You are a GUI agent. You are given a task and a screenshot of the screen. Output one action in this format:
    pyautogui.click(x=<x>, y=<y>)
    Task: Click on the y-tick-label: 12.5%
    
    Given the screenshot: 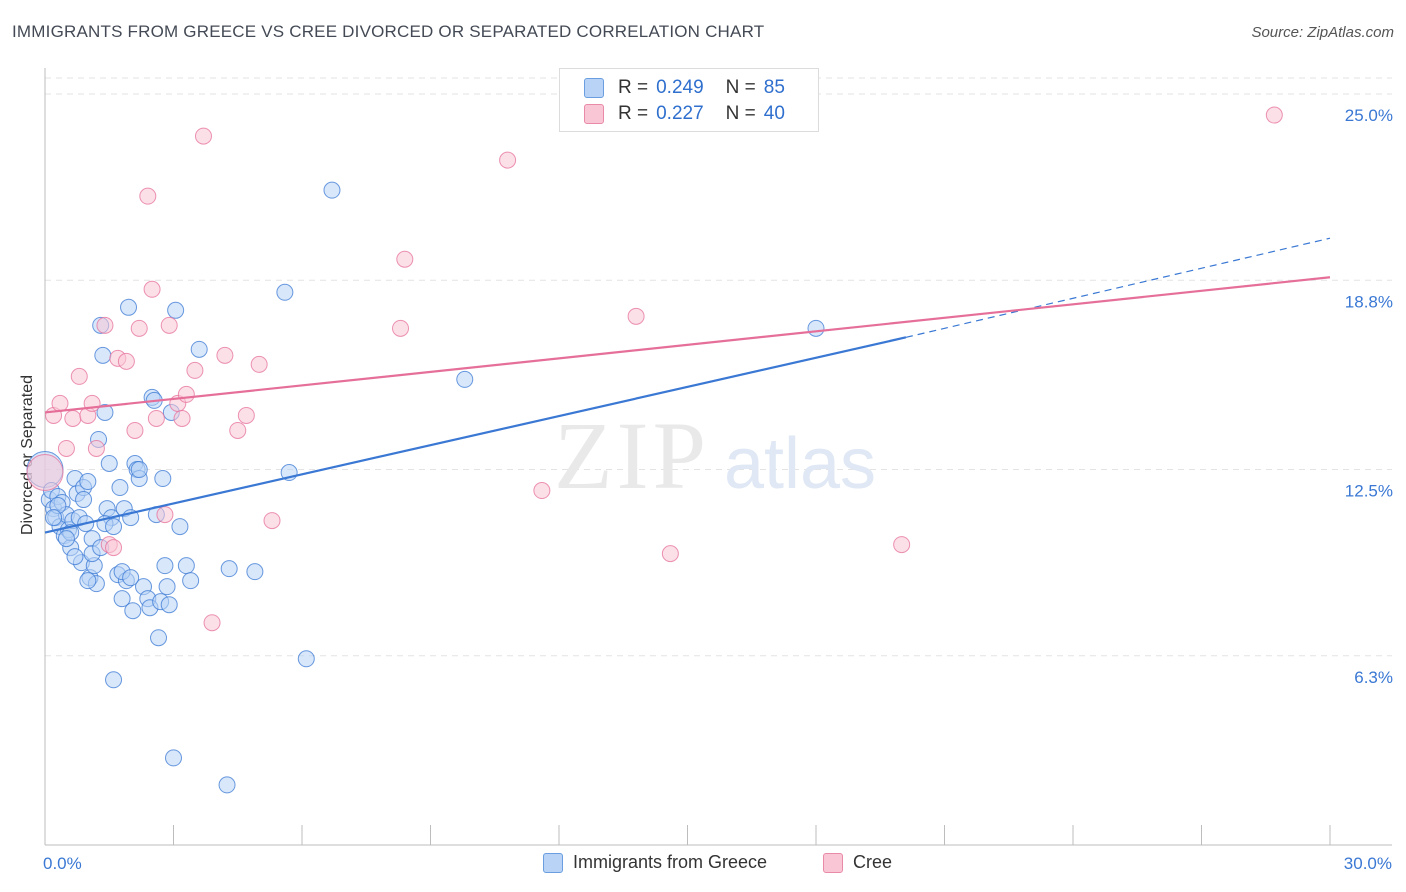 What is the action you would take?
    pyautogui.click(x=1369, y=491)
    